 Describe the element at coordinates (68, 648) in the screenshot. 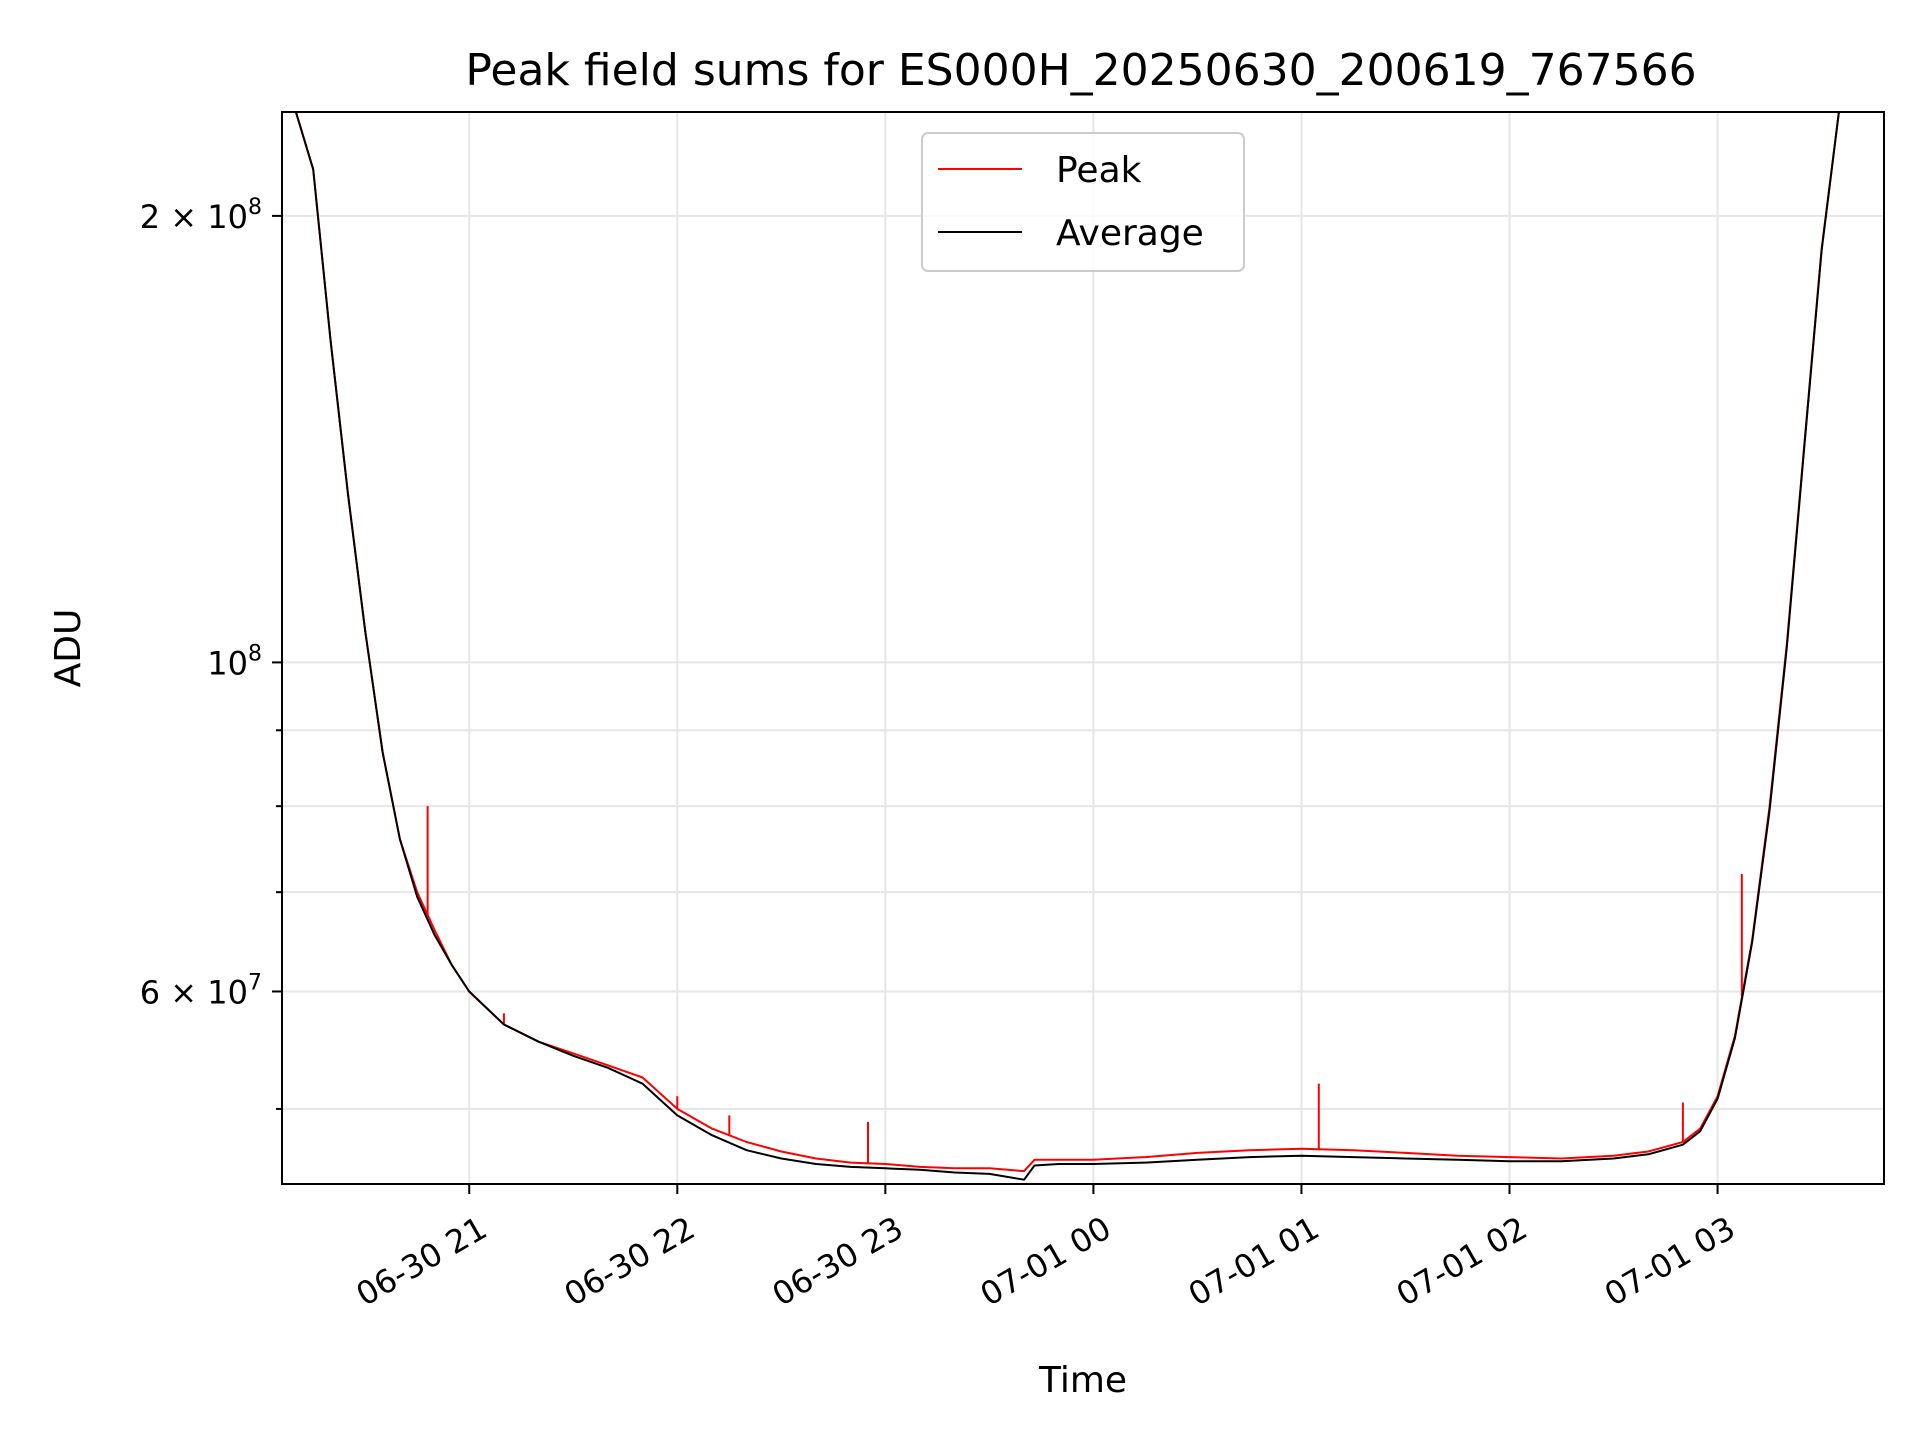

I see `y-axis-label: ADU` at that location.